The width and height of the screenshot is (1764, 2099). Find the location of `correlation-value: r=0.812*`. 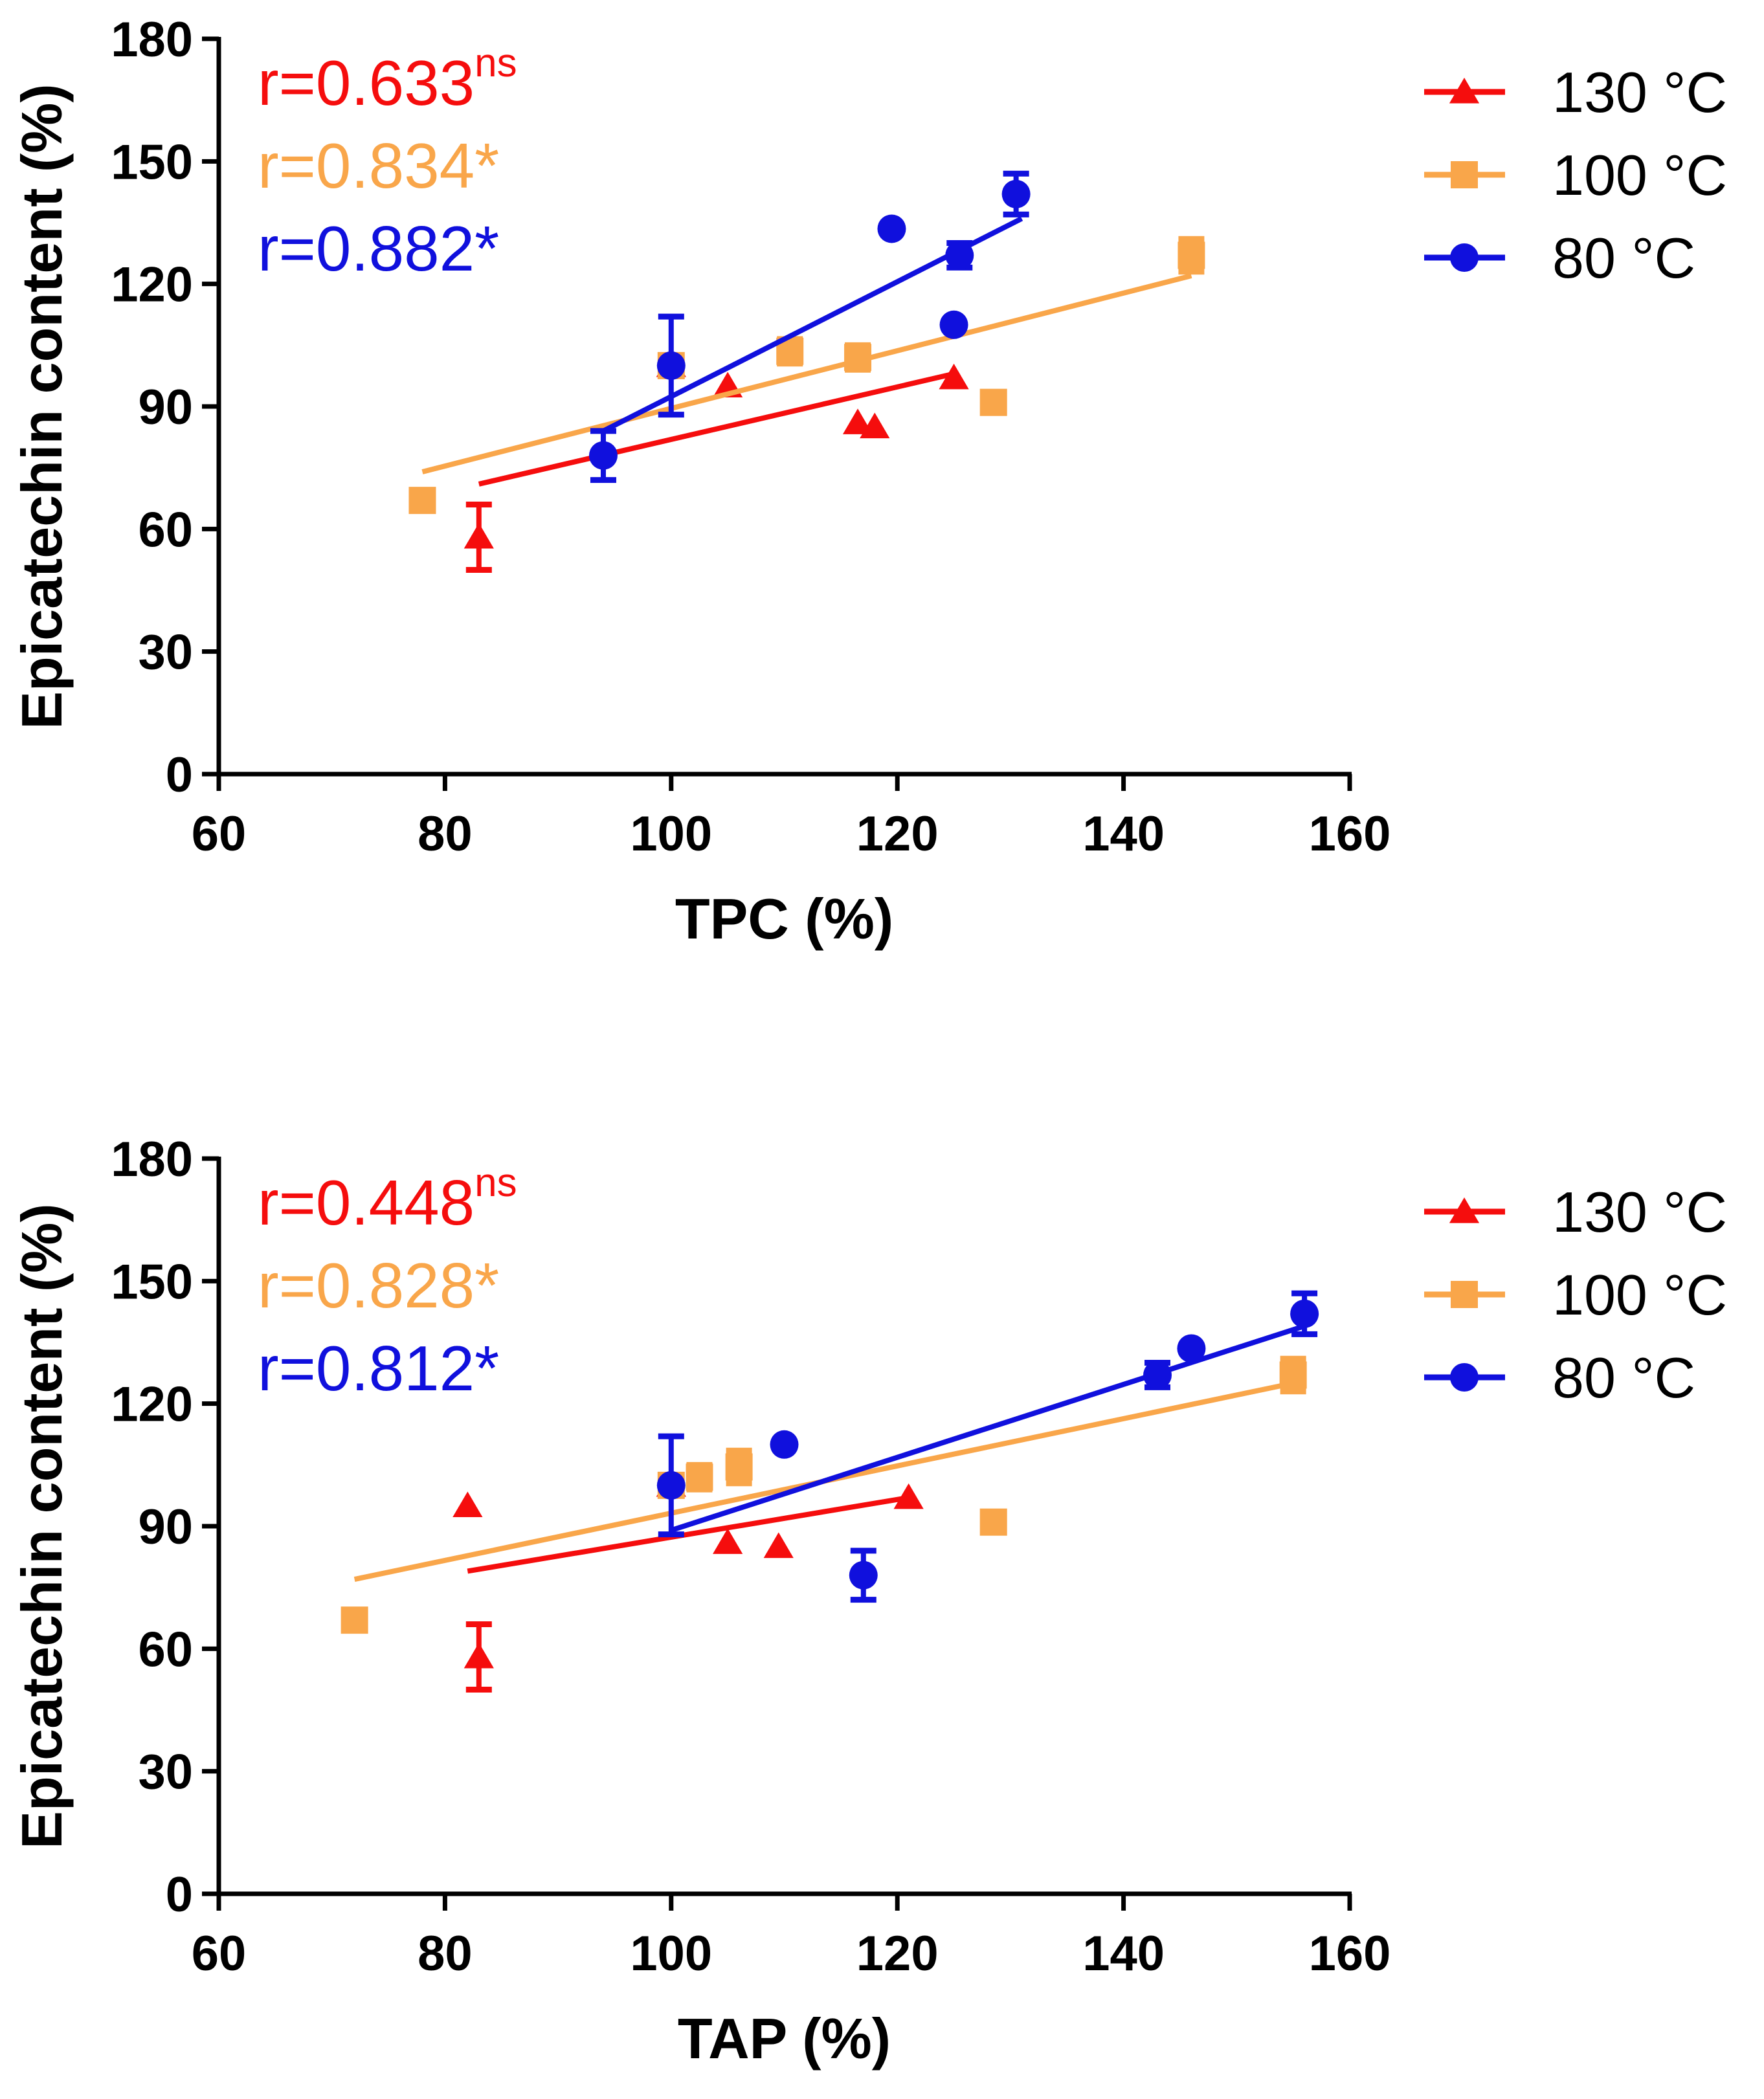

correlation-value: r=0.812* is located at coordinates (378, 1368).